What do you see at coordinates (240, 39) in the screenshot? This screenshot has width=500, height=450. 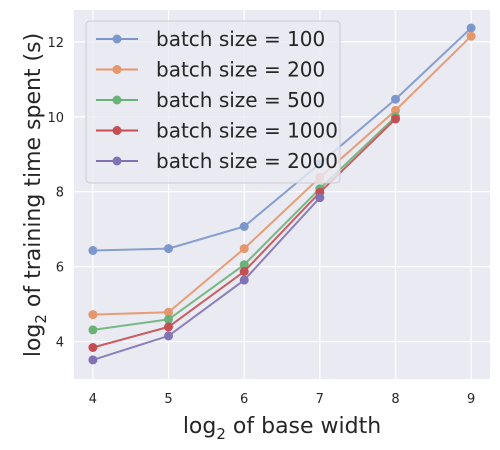 I see `legend-label: batch size = 100` at bounding box center [240, 39].